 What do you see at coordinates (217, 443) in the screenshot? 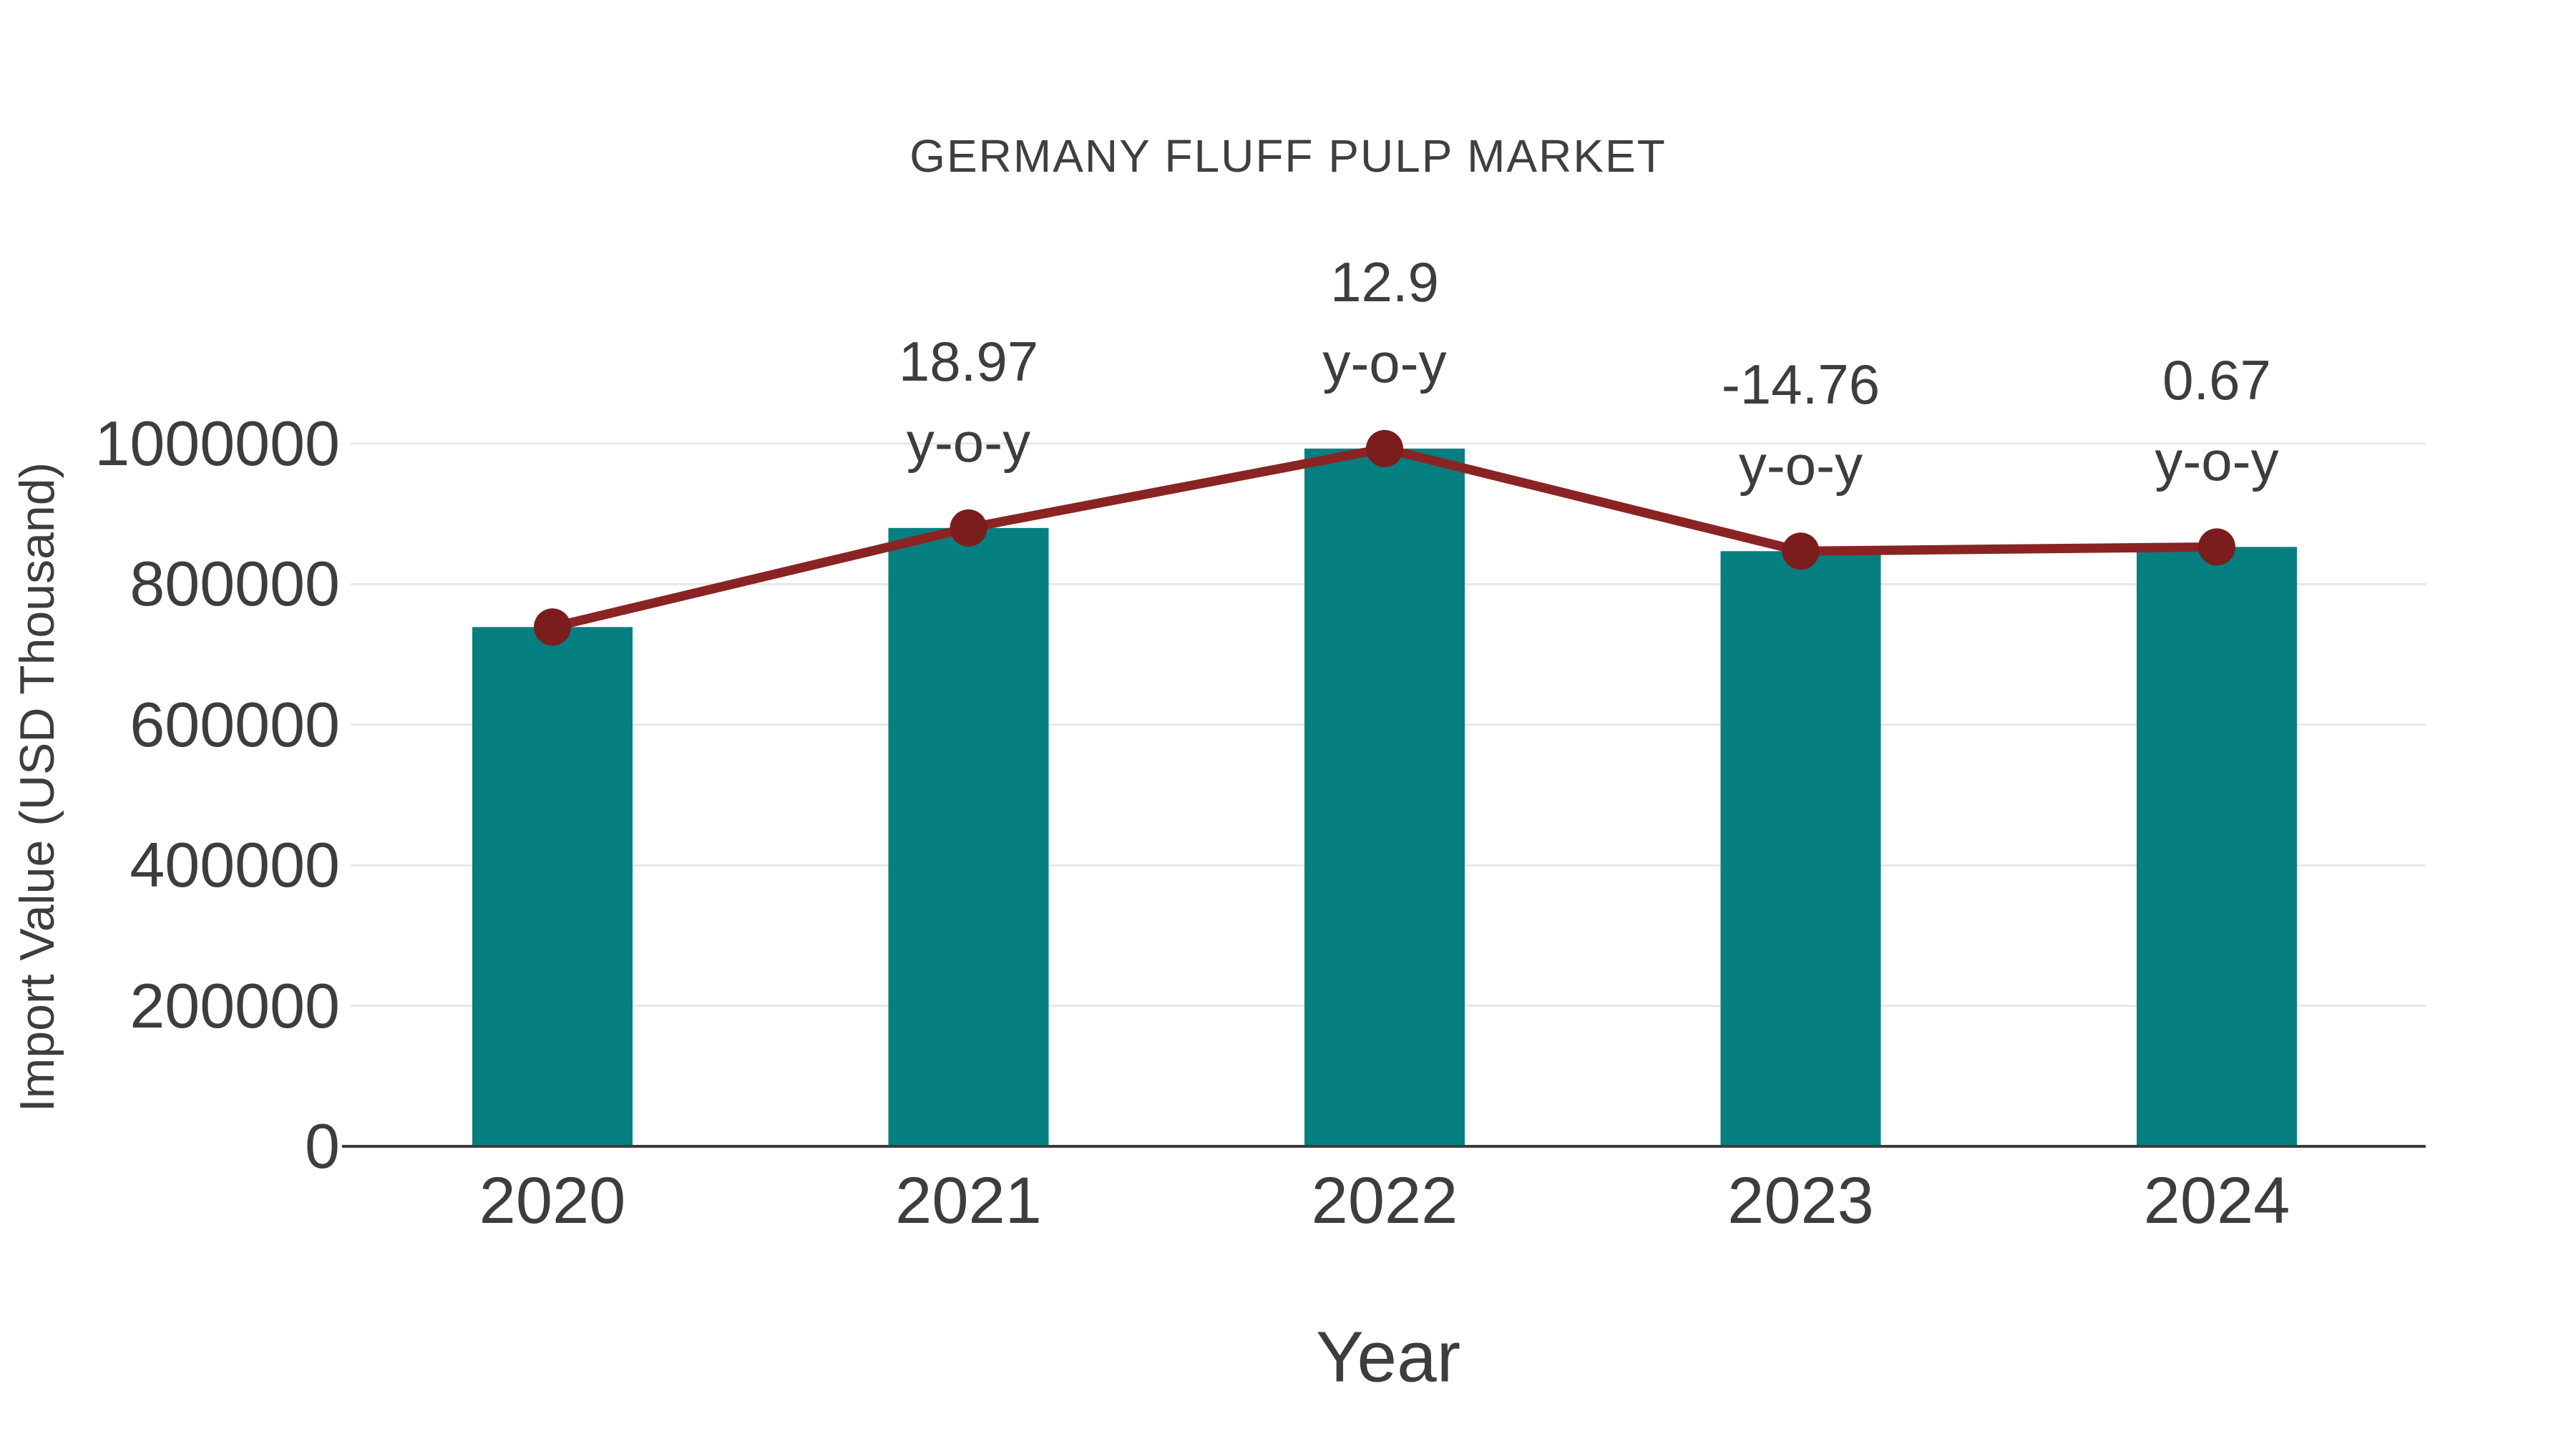
I see `y-tick-label: 1000000` at bounding box center [217, 443].